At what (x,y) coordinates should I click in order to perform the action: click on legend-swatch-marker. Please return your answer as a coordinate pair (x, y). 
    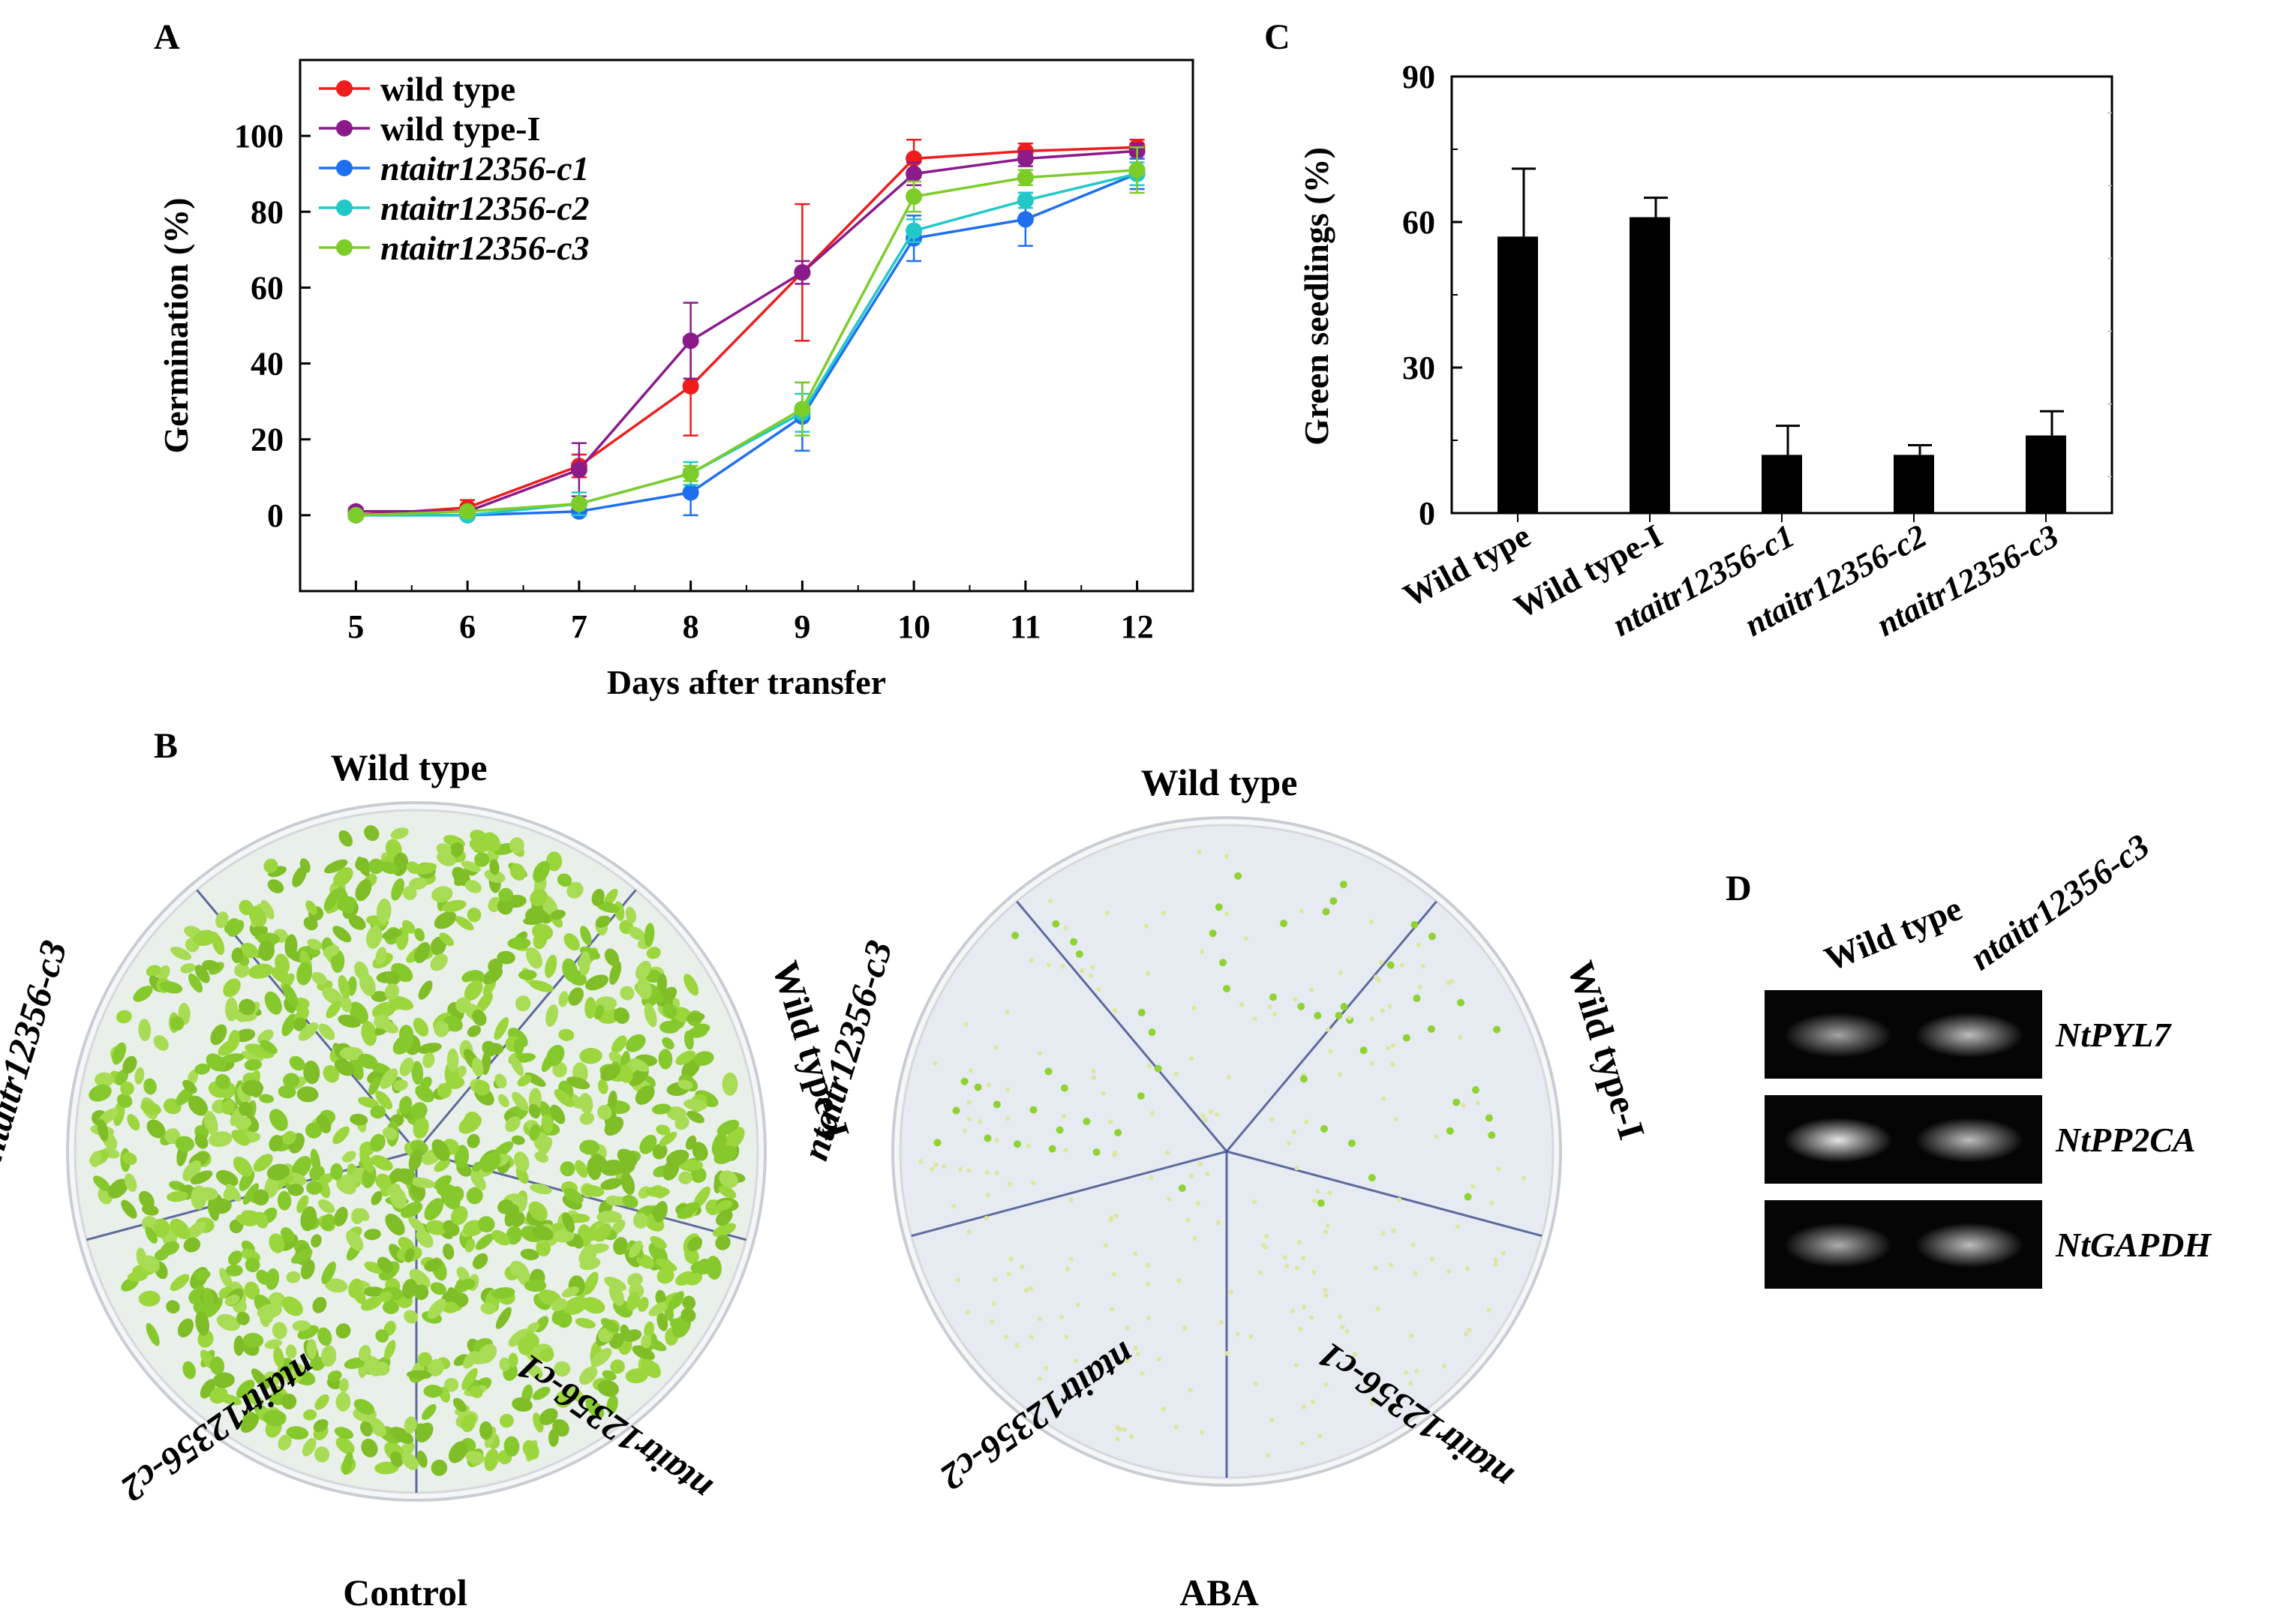
    Looking at the image, I should click on (345, 208).